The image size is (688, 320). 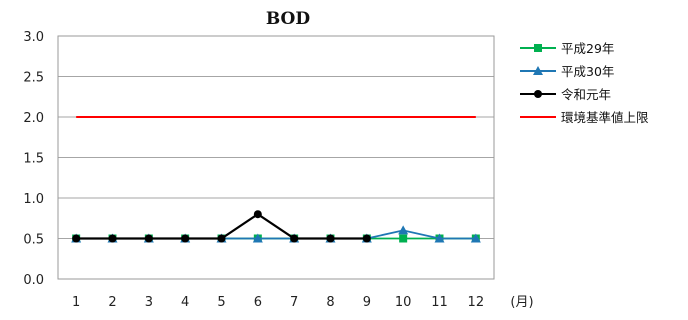 I want to click on y-axis: 0.0 0.5 1.0 1.5 2.0 2.5 3.0, so click(x=33, y=159).